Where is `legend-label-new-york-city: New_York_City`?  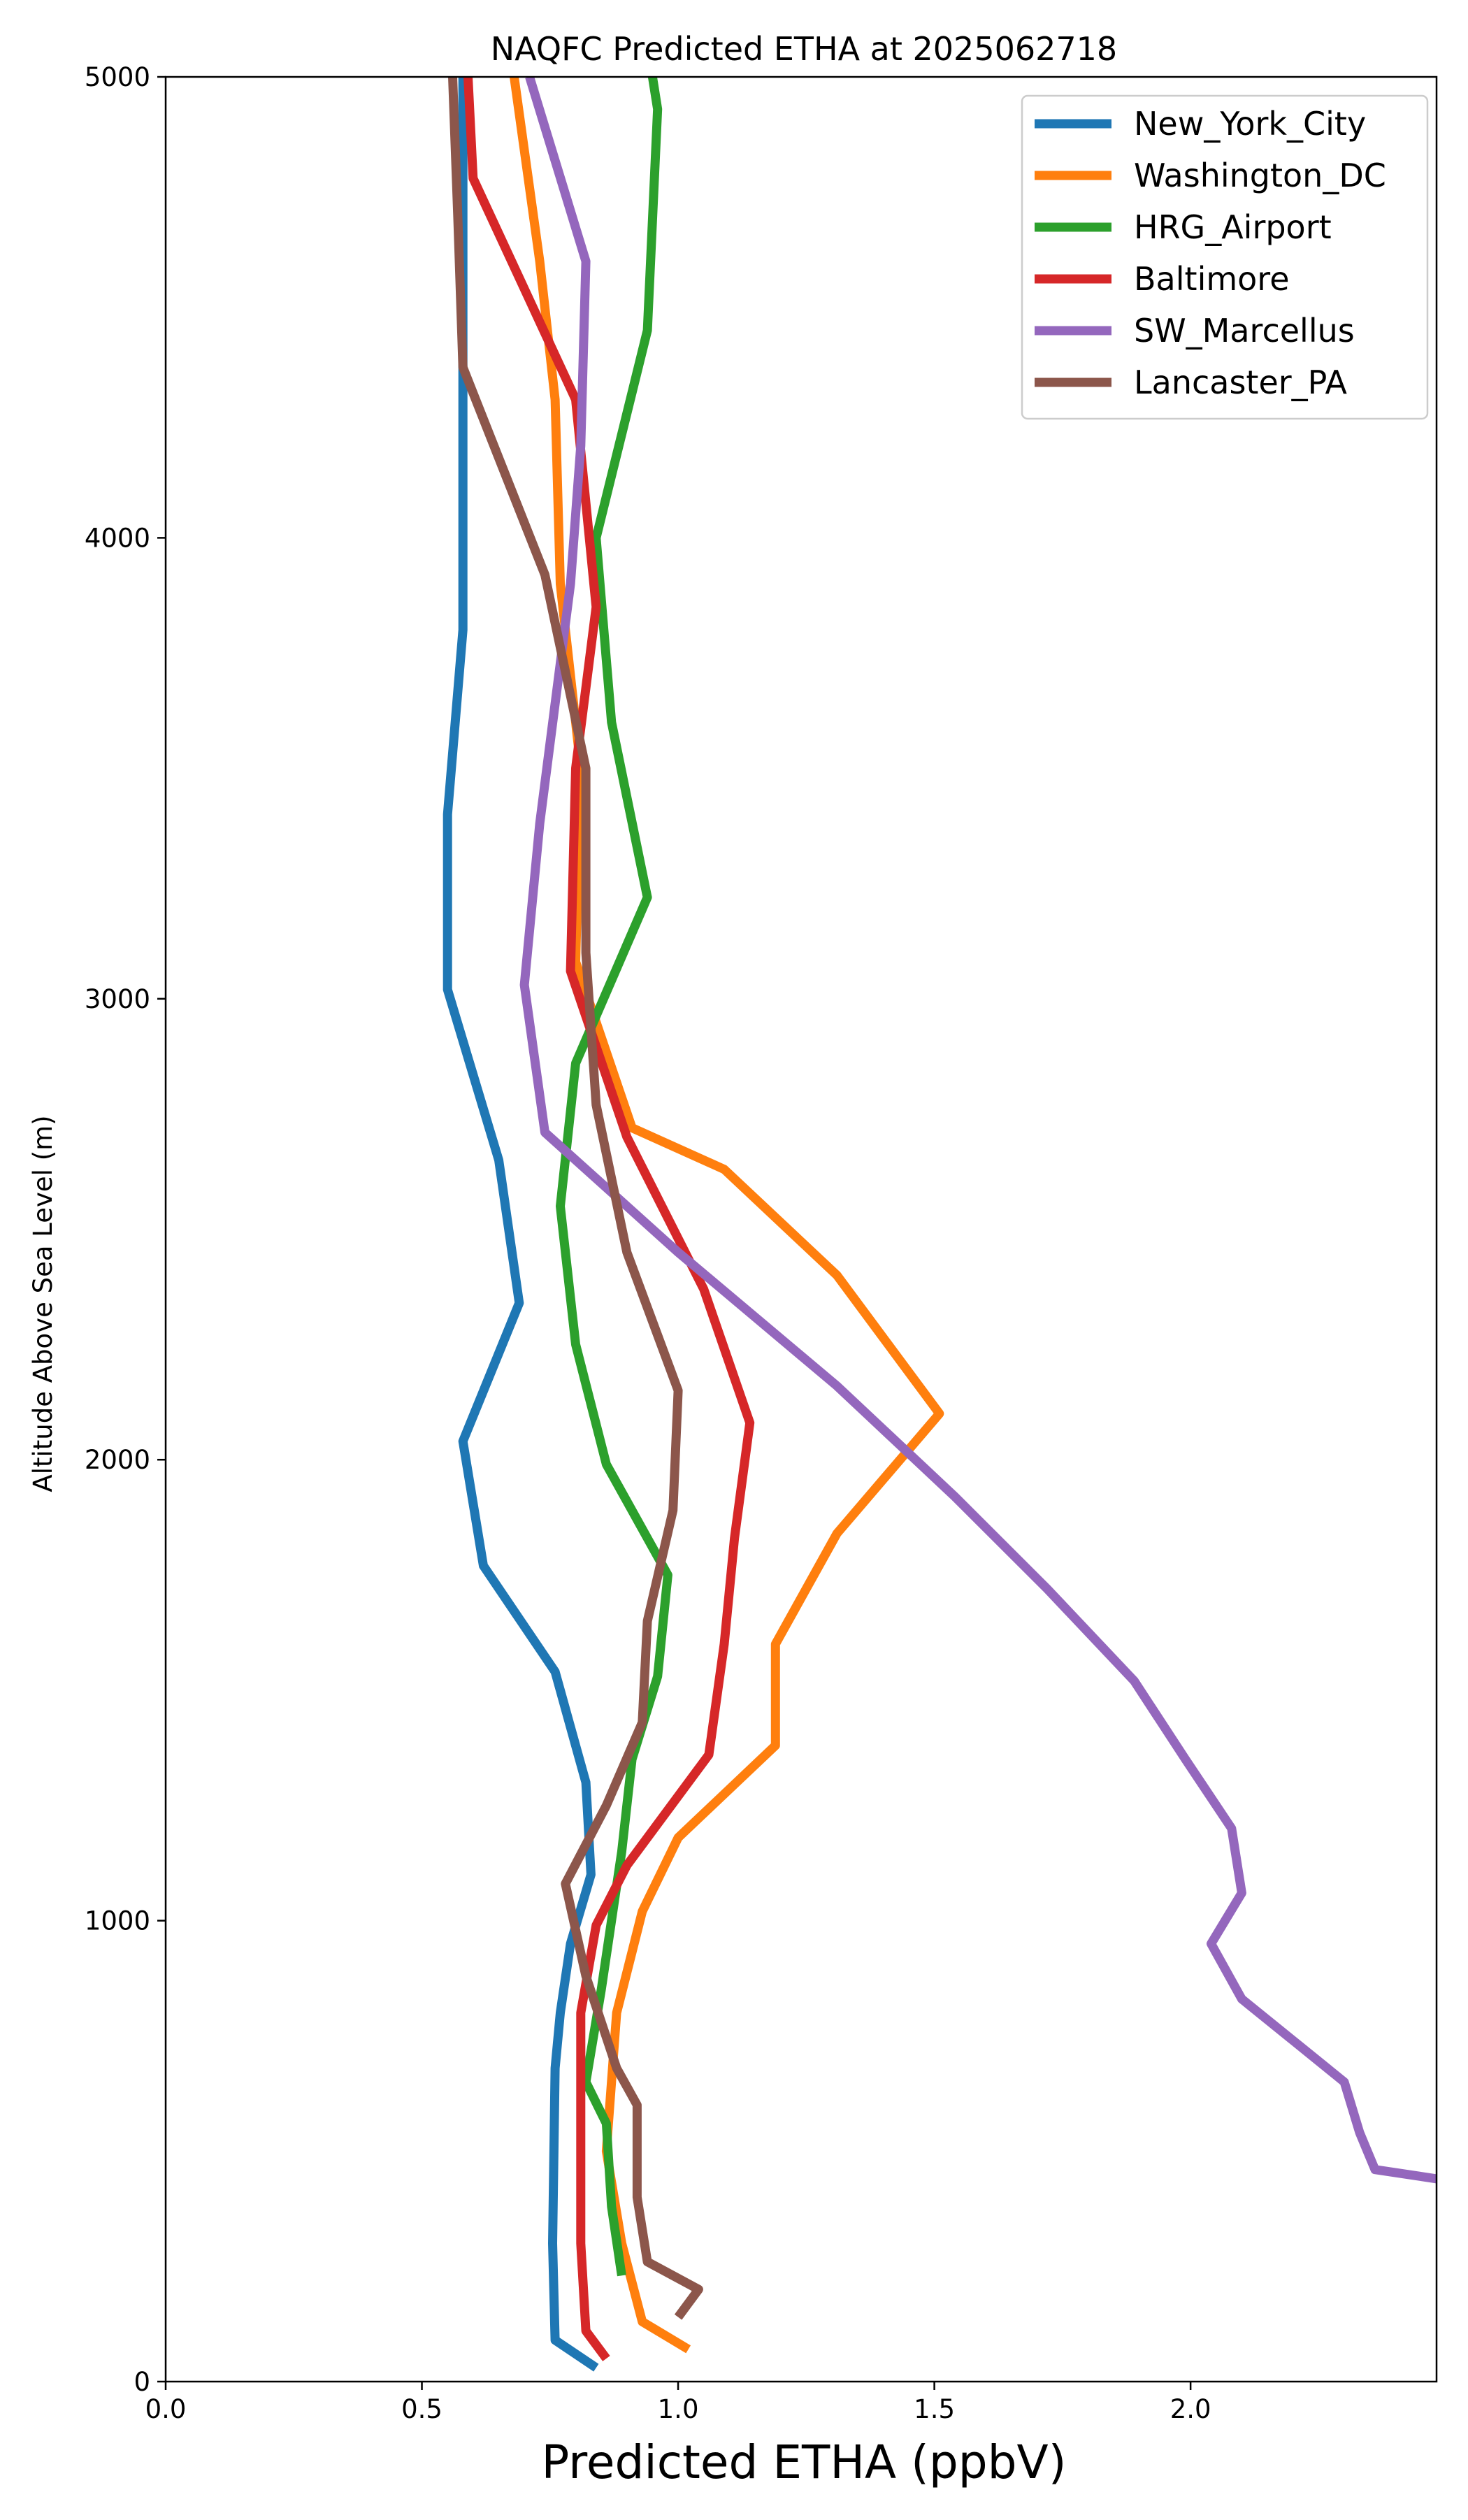 legend-label-new-york-city: New_York_City is located at coordinates (1250, 124).